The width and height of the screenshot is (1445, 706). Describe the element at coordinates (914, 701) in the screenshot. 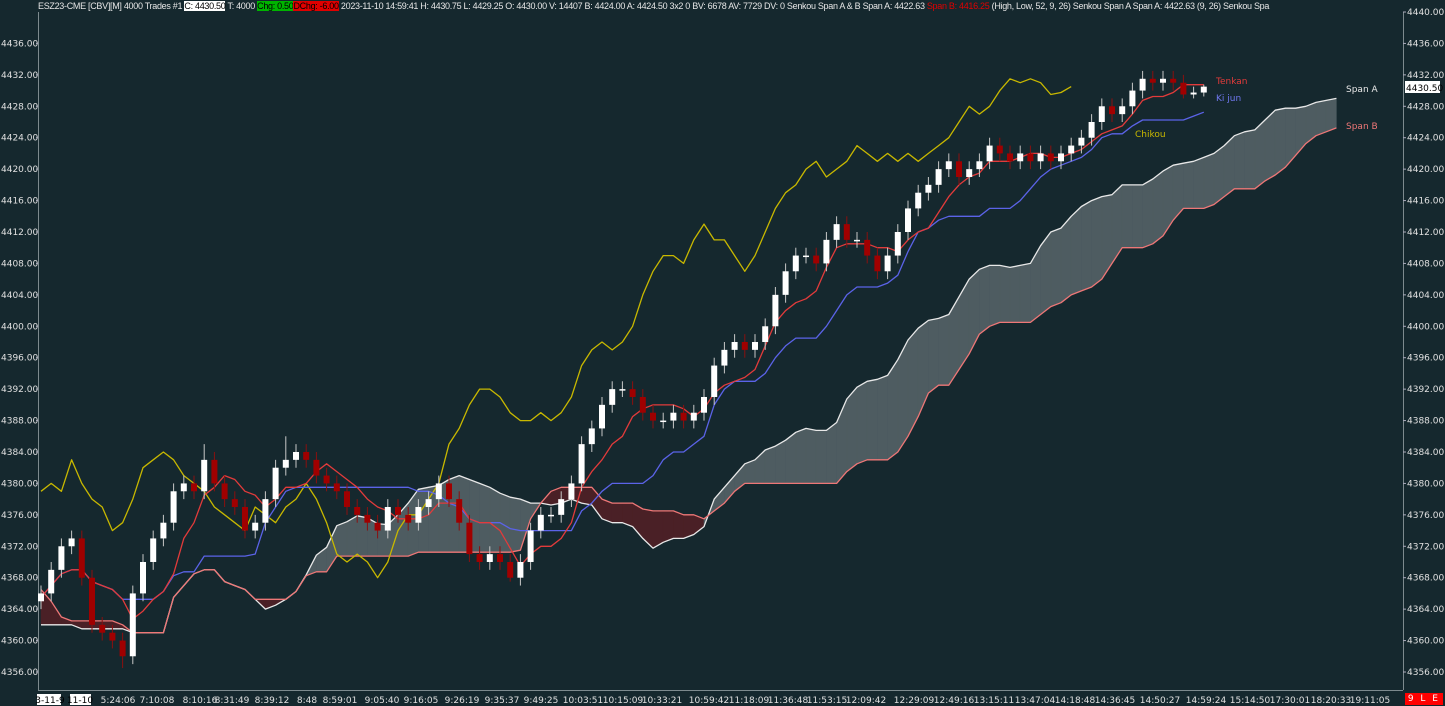

I see `x-tick-label: 12:29:09` at that location.